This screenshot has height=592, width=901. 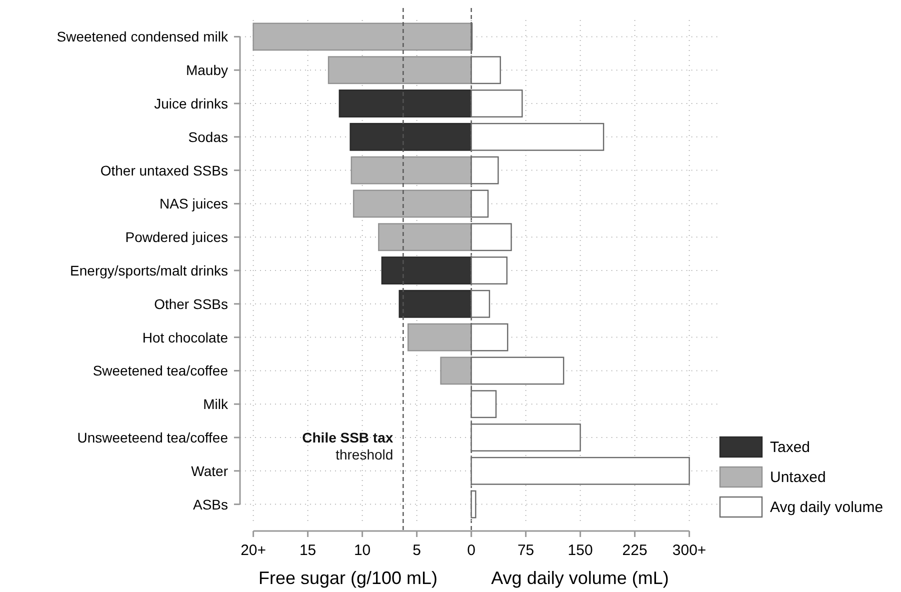 I want to click on y-tick-label: Powdered juices, so click(x=176, y=237).